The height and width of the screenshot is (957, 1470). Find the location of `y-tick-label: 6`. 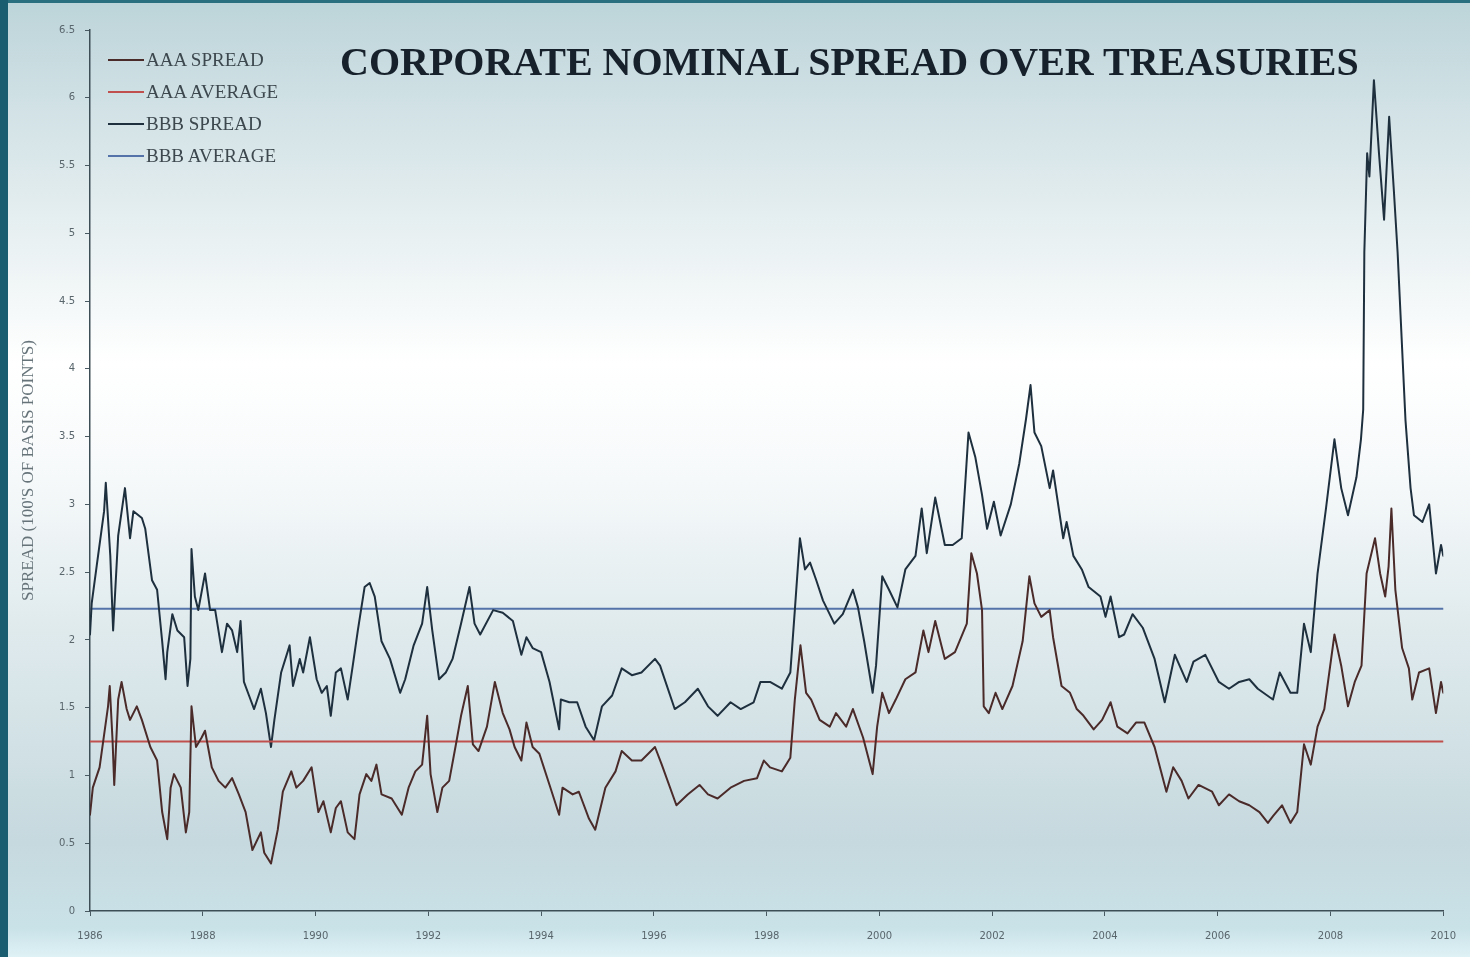

y-tick-label: 6 is located at coordinates (71, 97).